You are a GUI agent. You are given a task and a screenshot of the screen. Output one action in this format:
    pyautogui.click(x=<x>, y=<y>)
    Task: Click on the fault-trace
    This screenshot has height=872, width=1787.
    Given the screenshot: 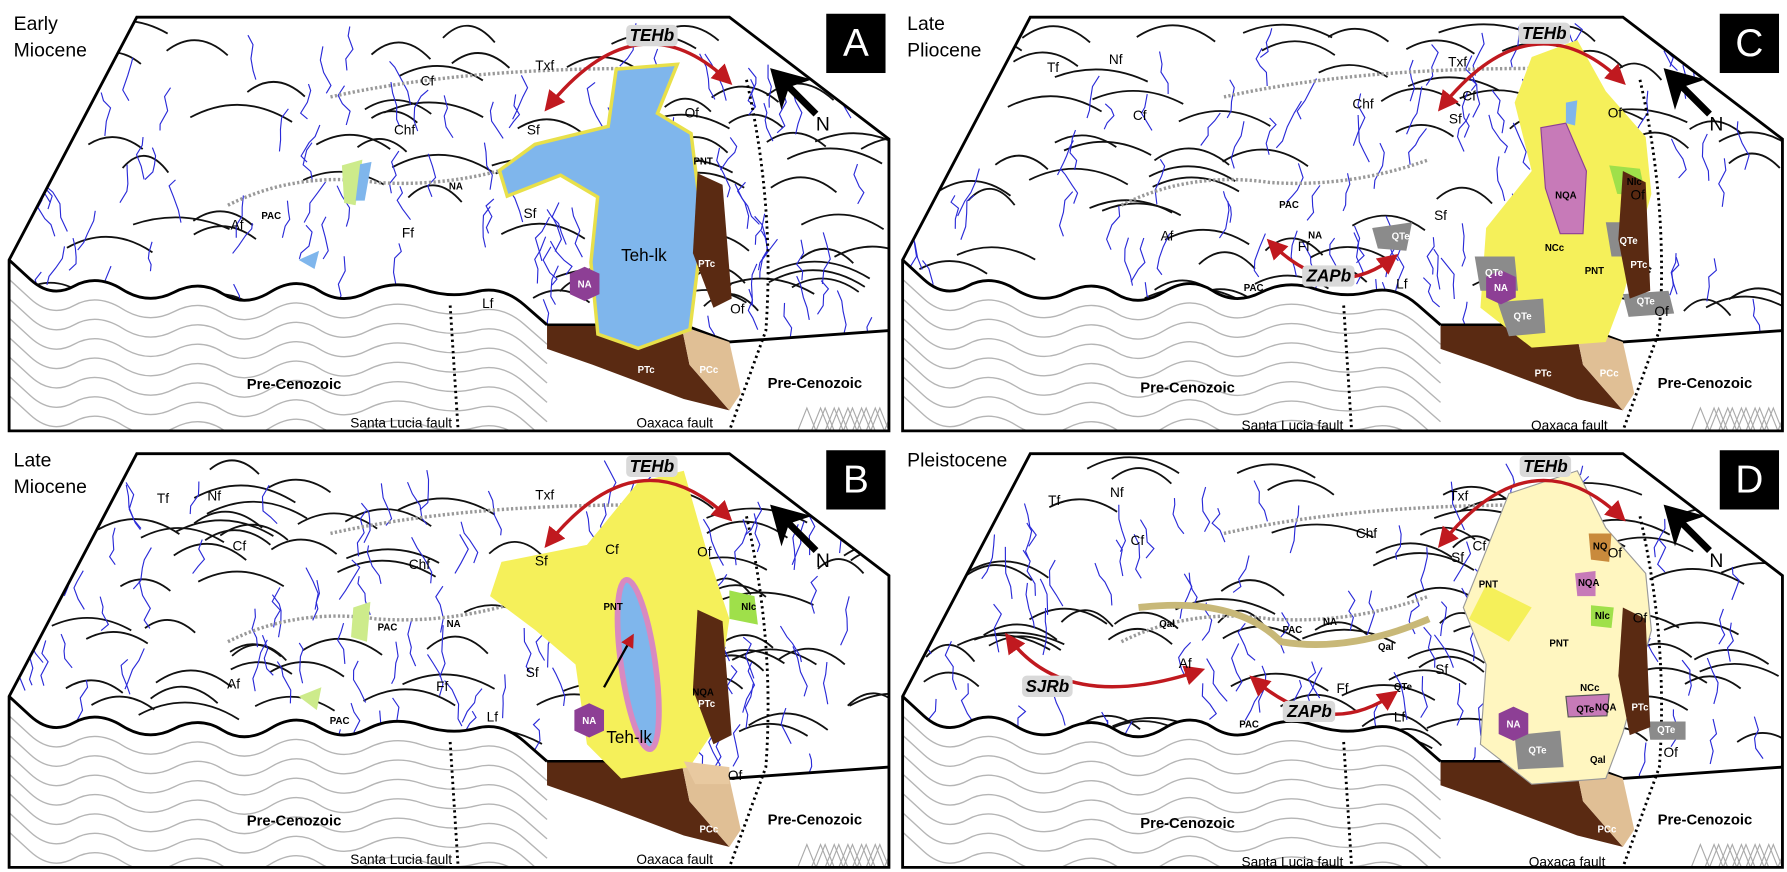 What is the action you would take?
    pyautogui.click(x=484, y=82)
    